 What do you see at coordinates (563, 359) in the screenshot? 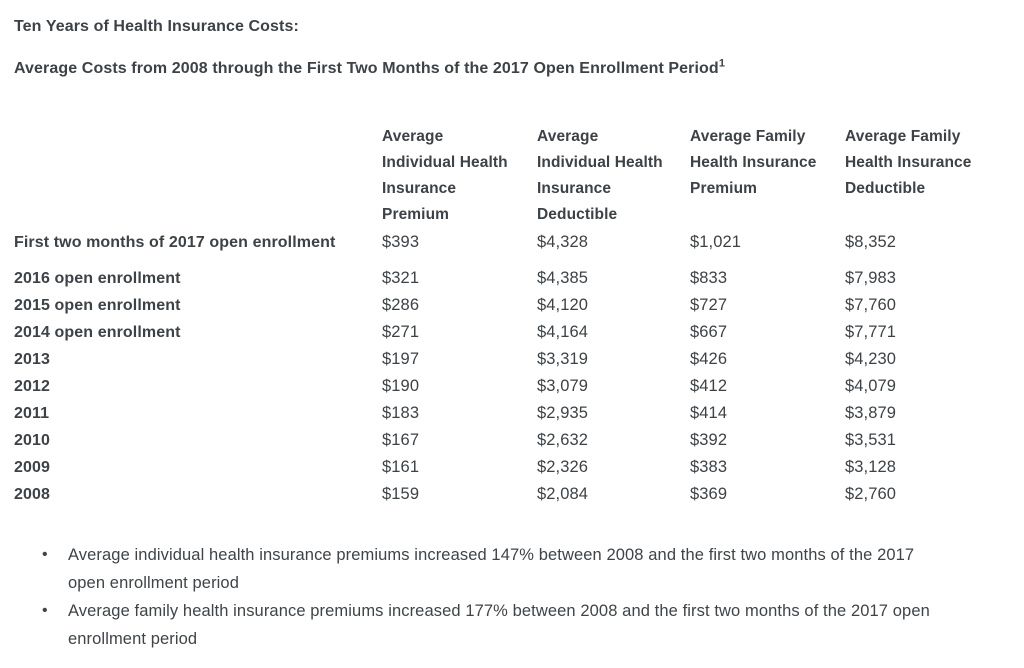
I see `table-cell: $3,319` at bounding box center [563, 359].